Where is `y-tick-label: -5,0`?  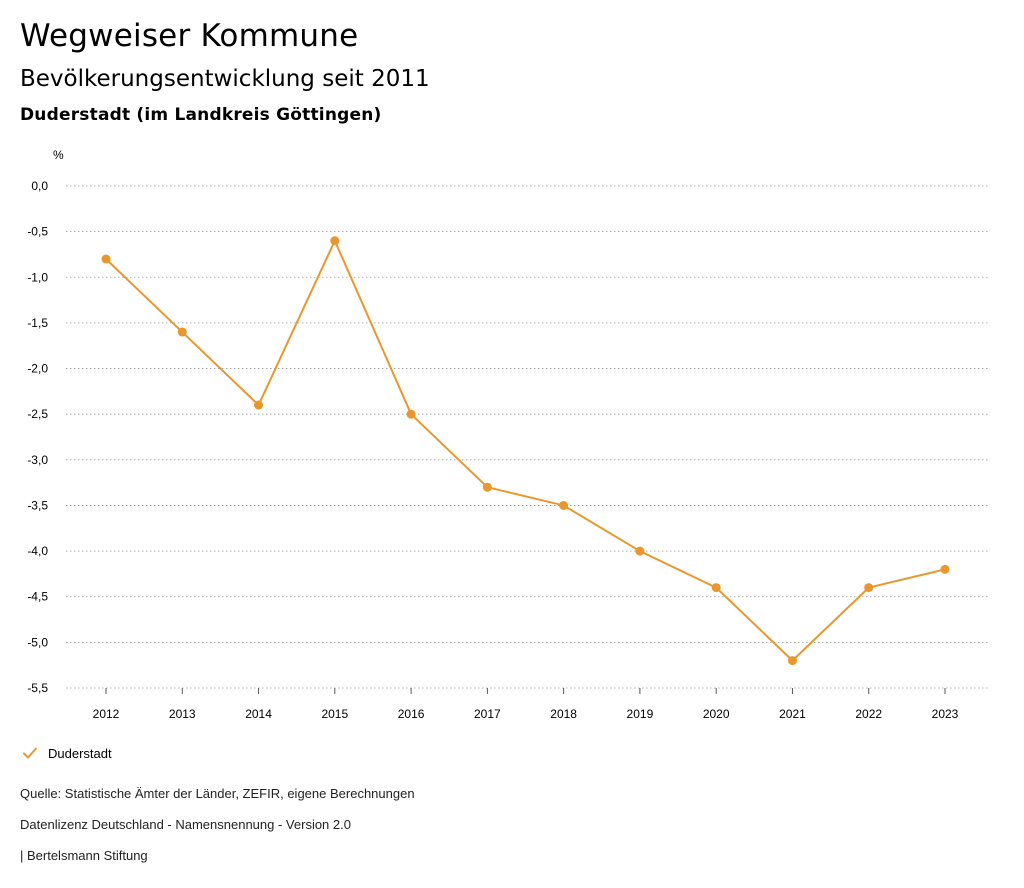 y-tick-label: -5,0 is located at coordinates (37, 642).